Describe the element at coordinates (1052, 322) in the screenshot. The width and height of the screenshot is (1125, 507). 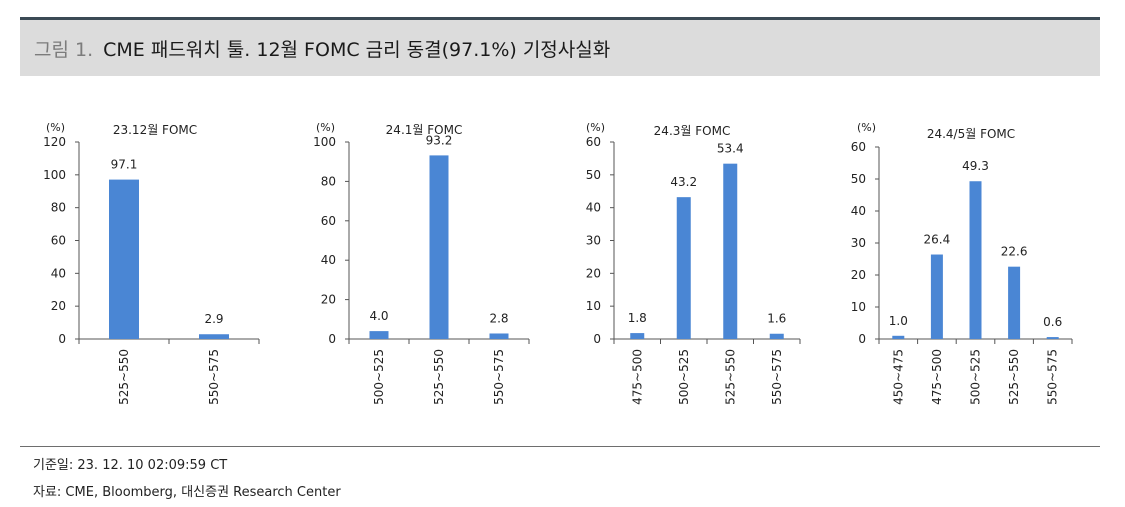
I see `chart-4-data-label: 0.6` at that location.